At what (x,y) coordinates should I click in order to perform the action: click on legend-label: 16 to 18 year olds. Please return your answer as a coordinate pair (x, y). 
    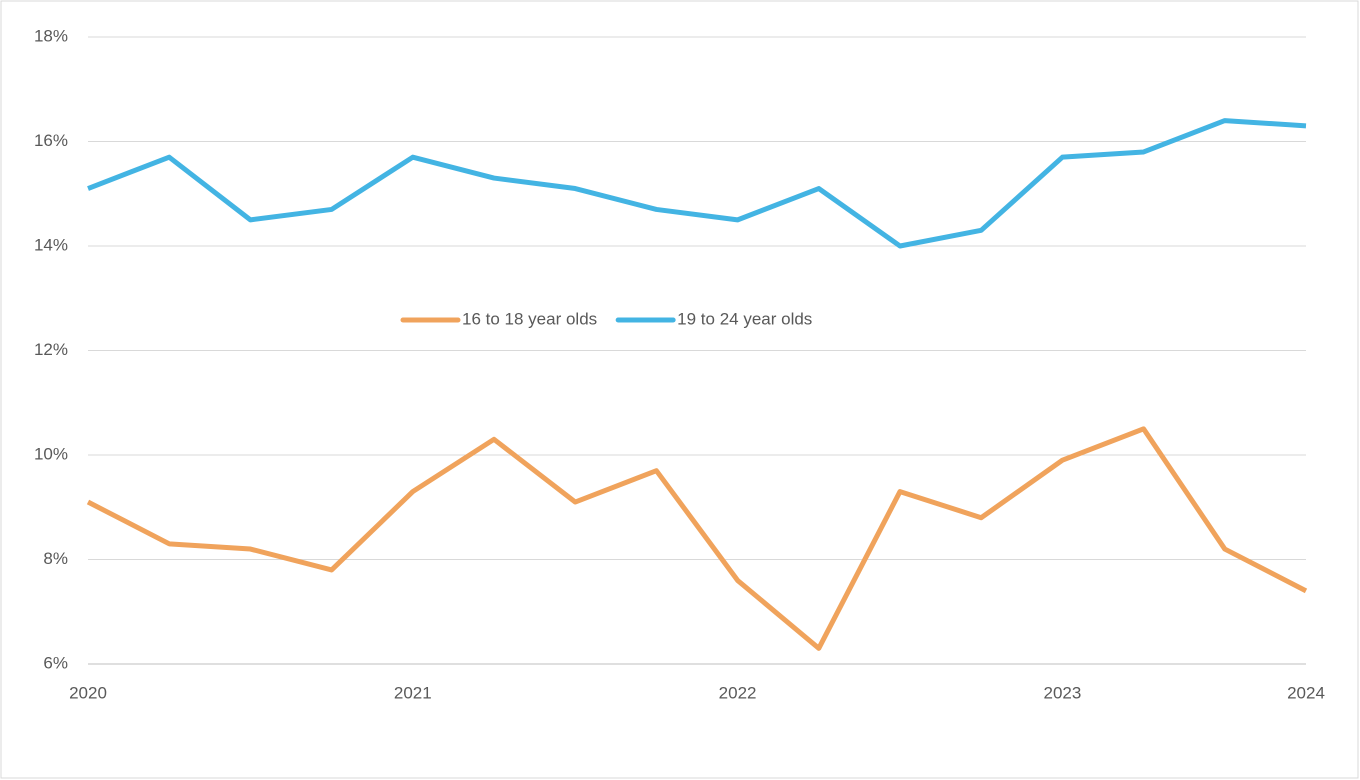
    Looking at the image, I should click on (529, 318).